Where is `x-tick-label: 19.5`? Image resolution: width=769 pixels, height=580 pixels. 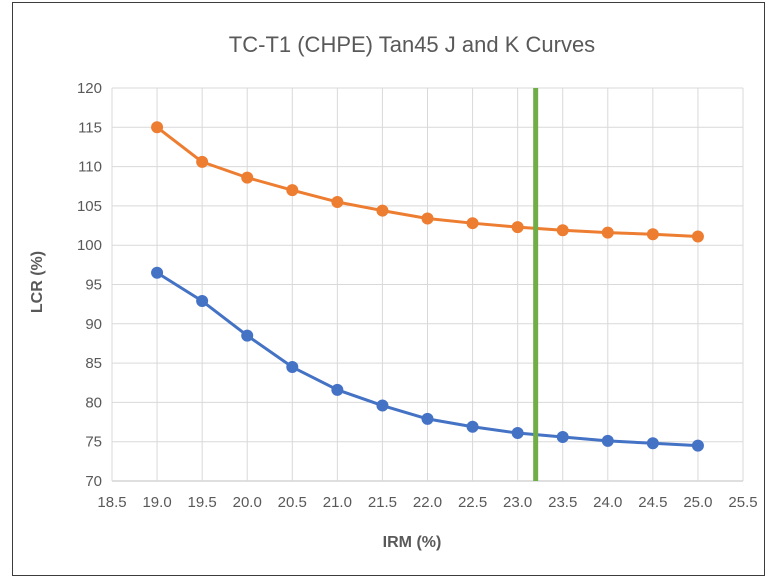
x-tick-label: 19.5 is located at coordinates (202, 502).